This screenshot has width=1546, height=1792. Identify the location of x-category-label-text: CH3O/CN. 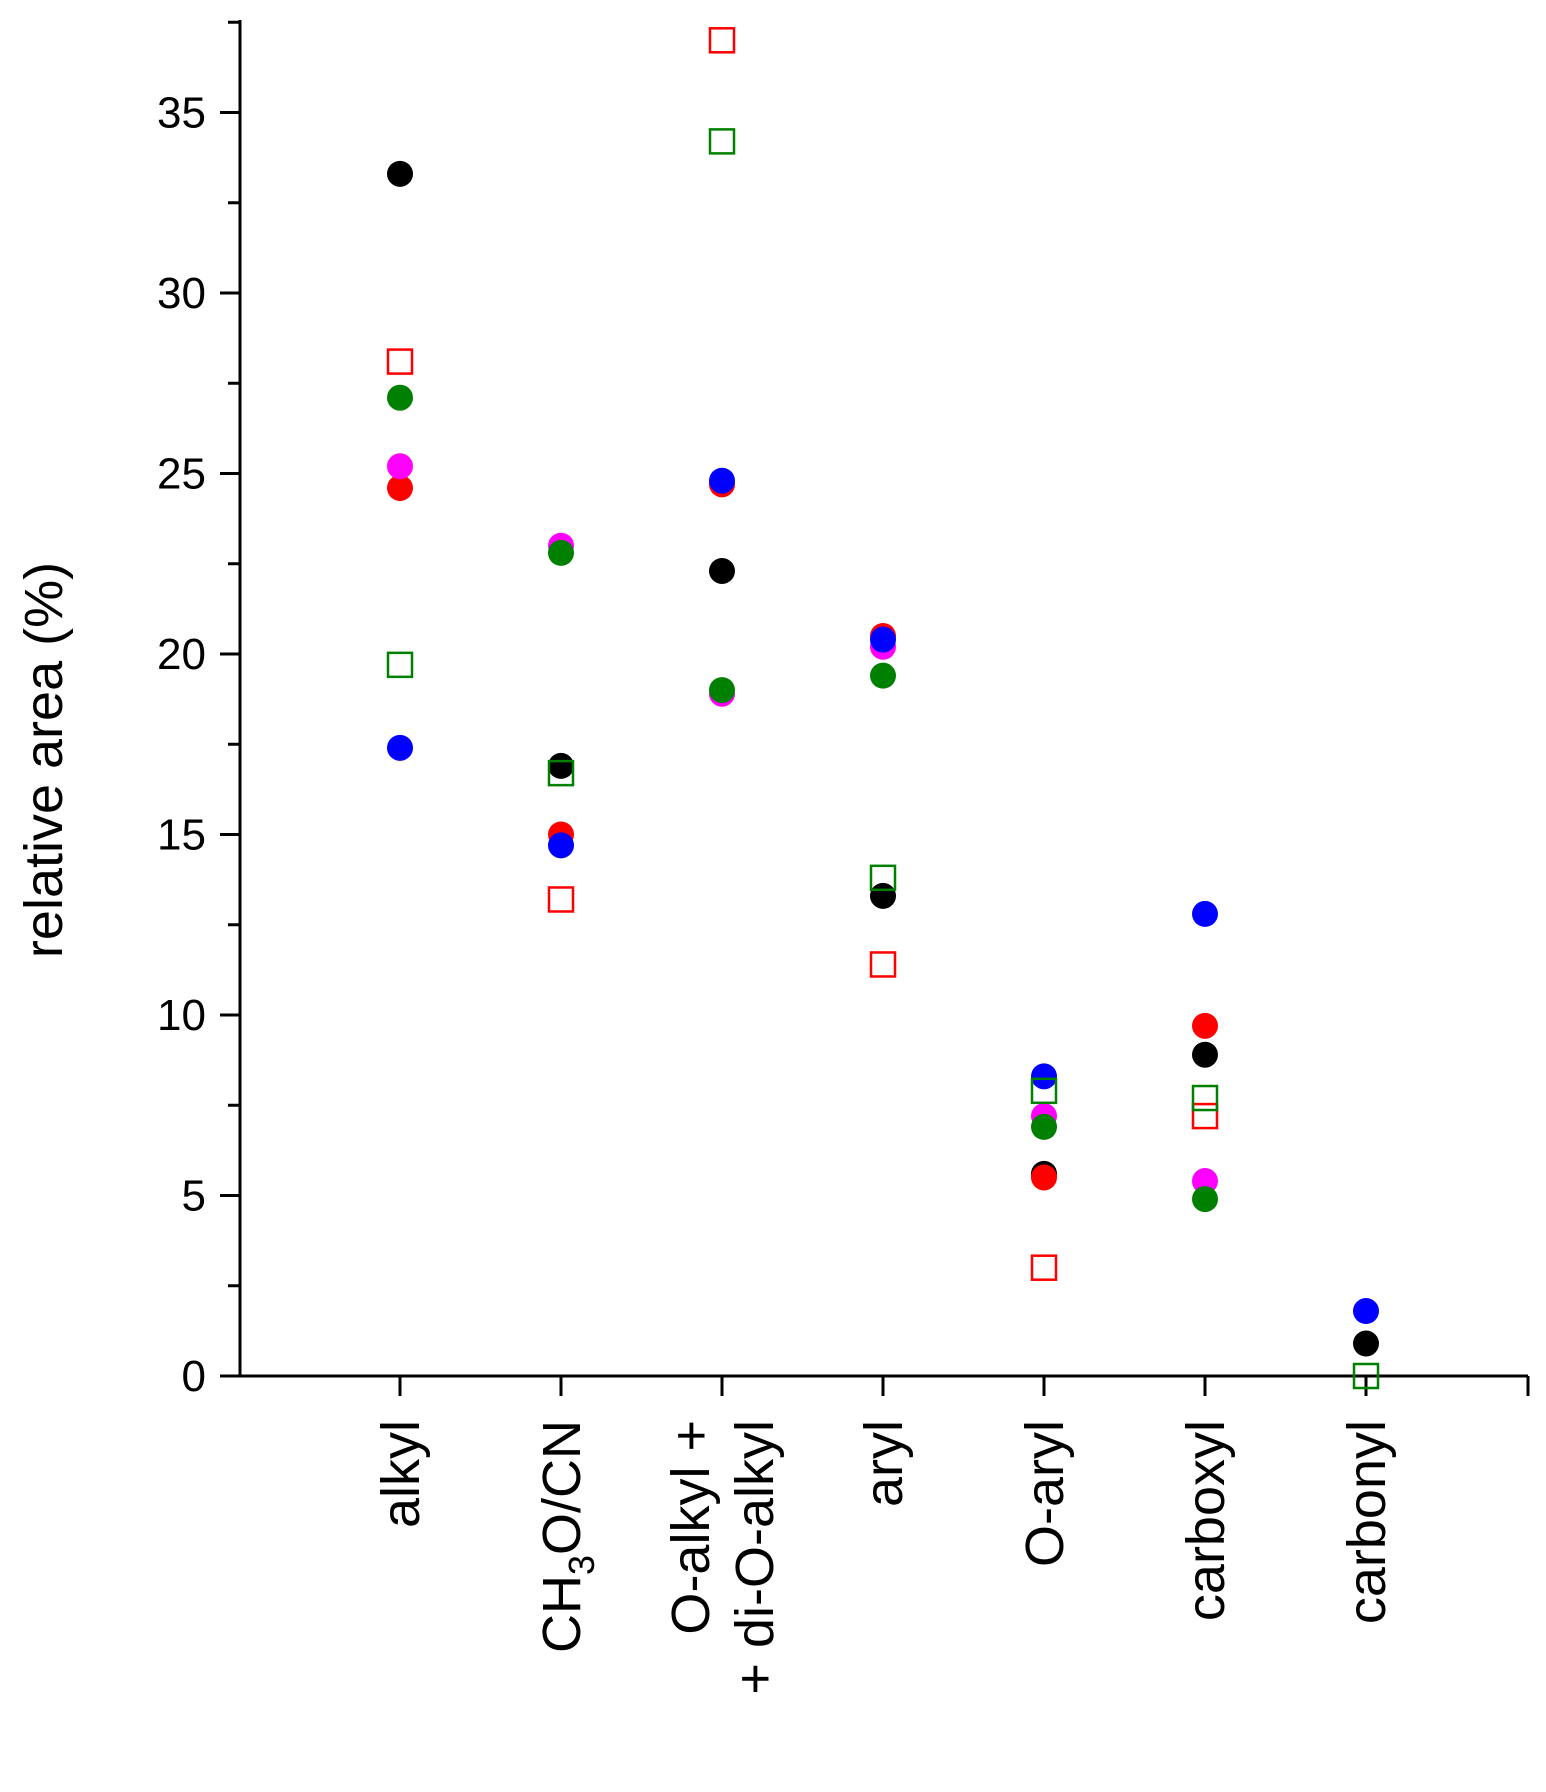
(567, 1536).